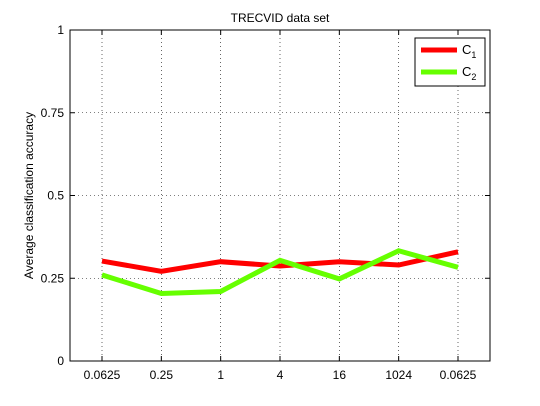  What do you see at coordinates (280, 261) in the screenshot?
I see `series-line-c1` at bounding box center [280, 261].